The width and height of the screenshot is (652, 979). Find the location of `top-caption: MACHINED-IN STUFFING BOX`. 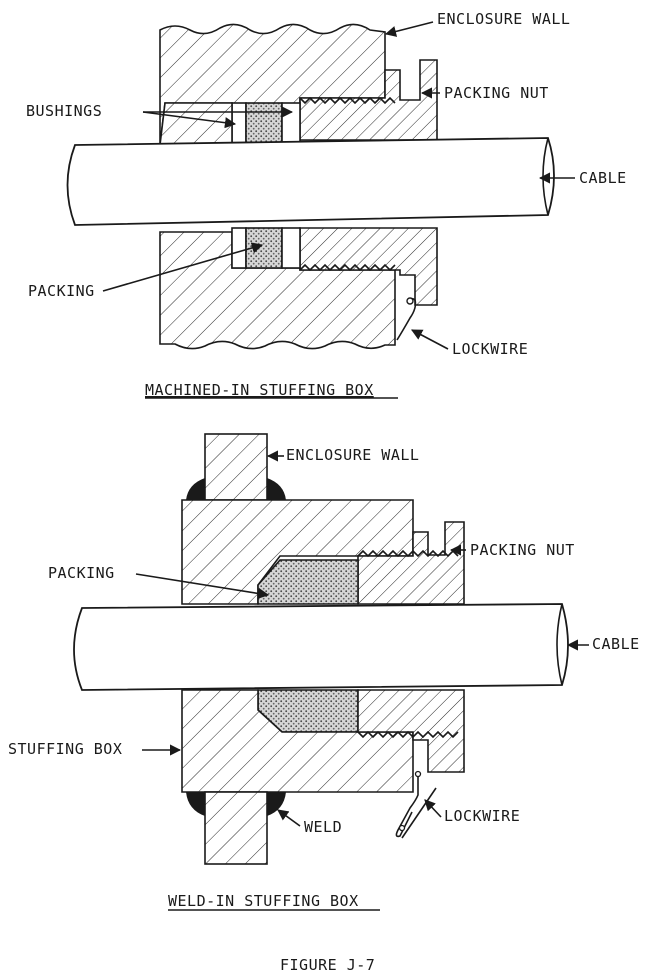

top-caption: MACHINED-IN STUFFING BOX is located at coordinates (259, 390).